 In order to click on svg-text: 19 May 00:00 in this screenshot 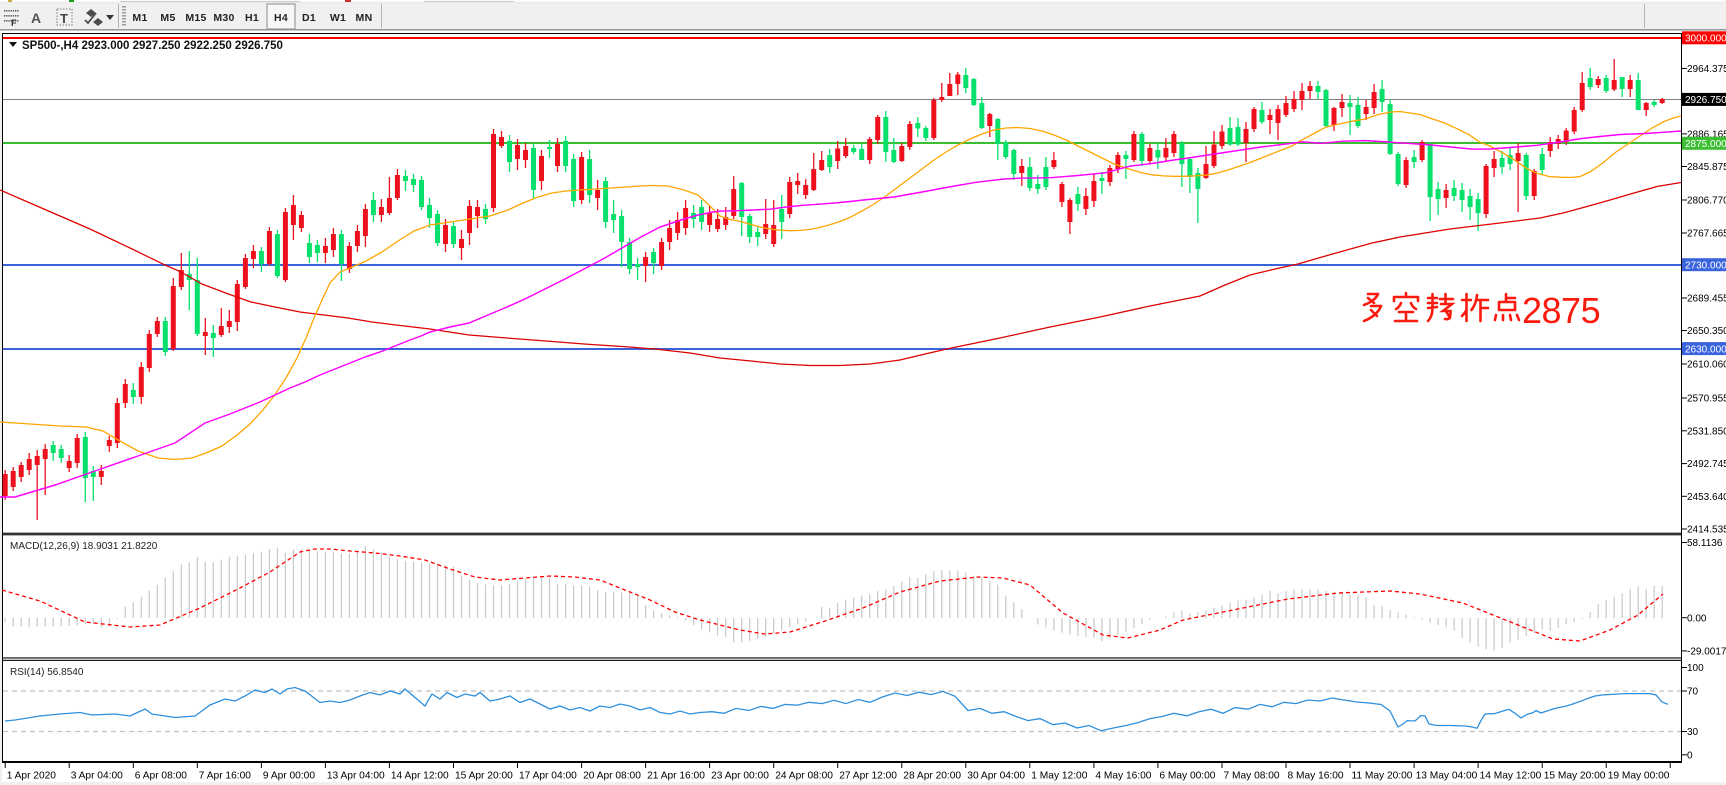, I will do `click(1639, 776)`.